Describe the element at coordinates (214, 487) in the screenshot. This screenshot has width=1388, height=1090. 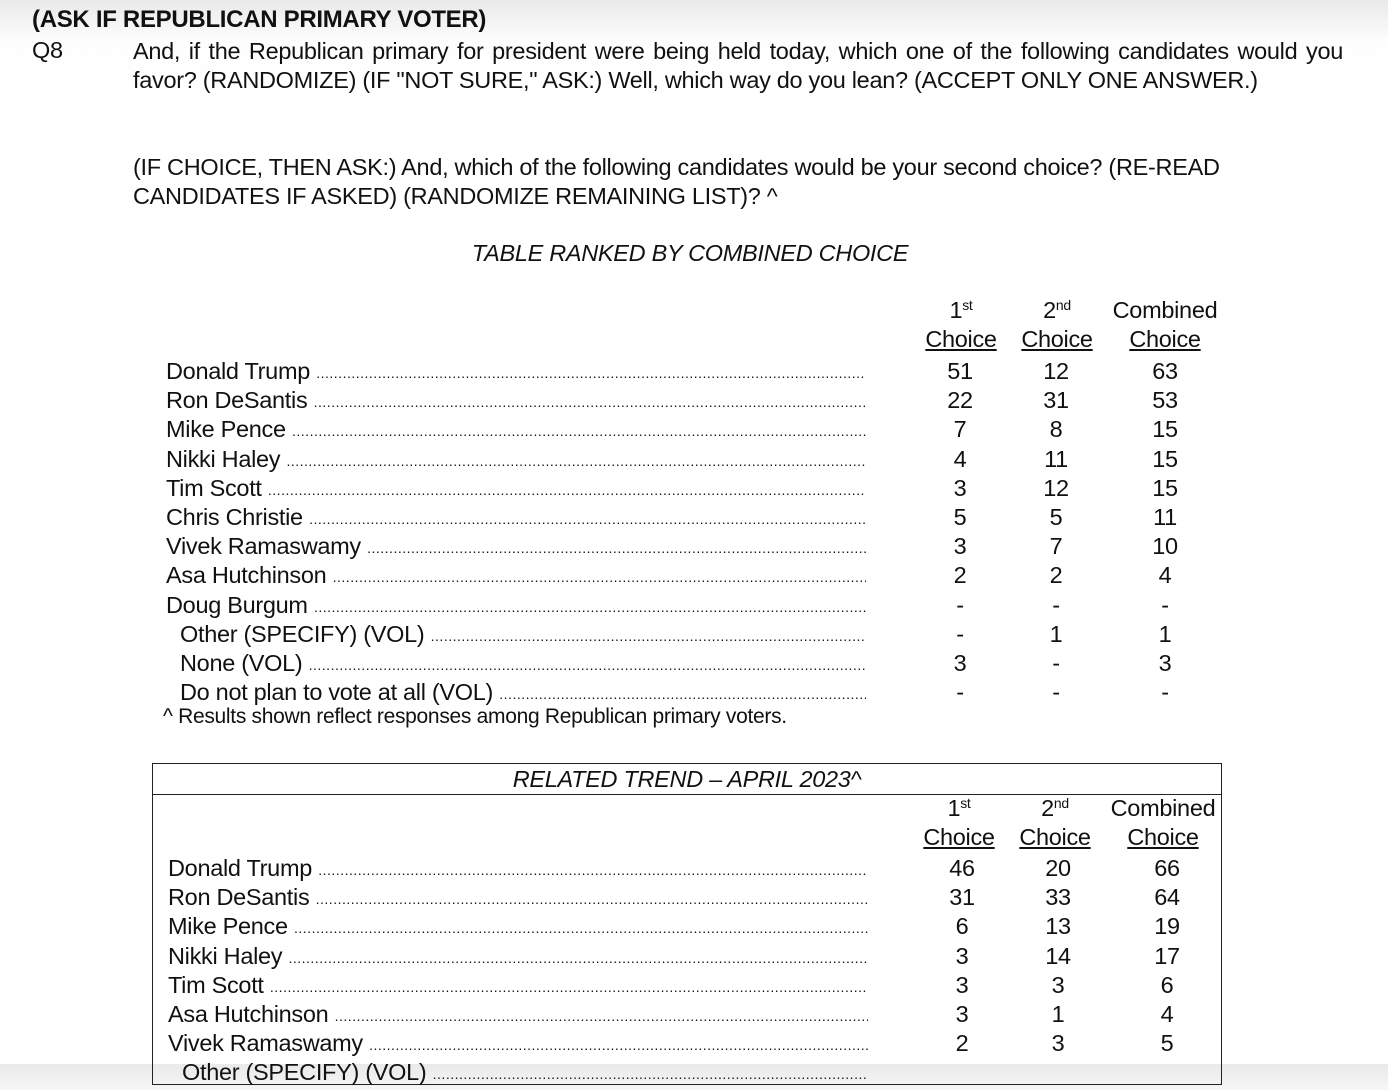
I see `candidate-name: Tim Scott` at that location.